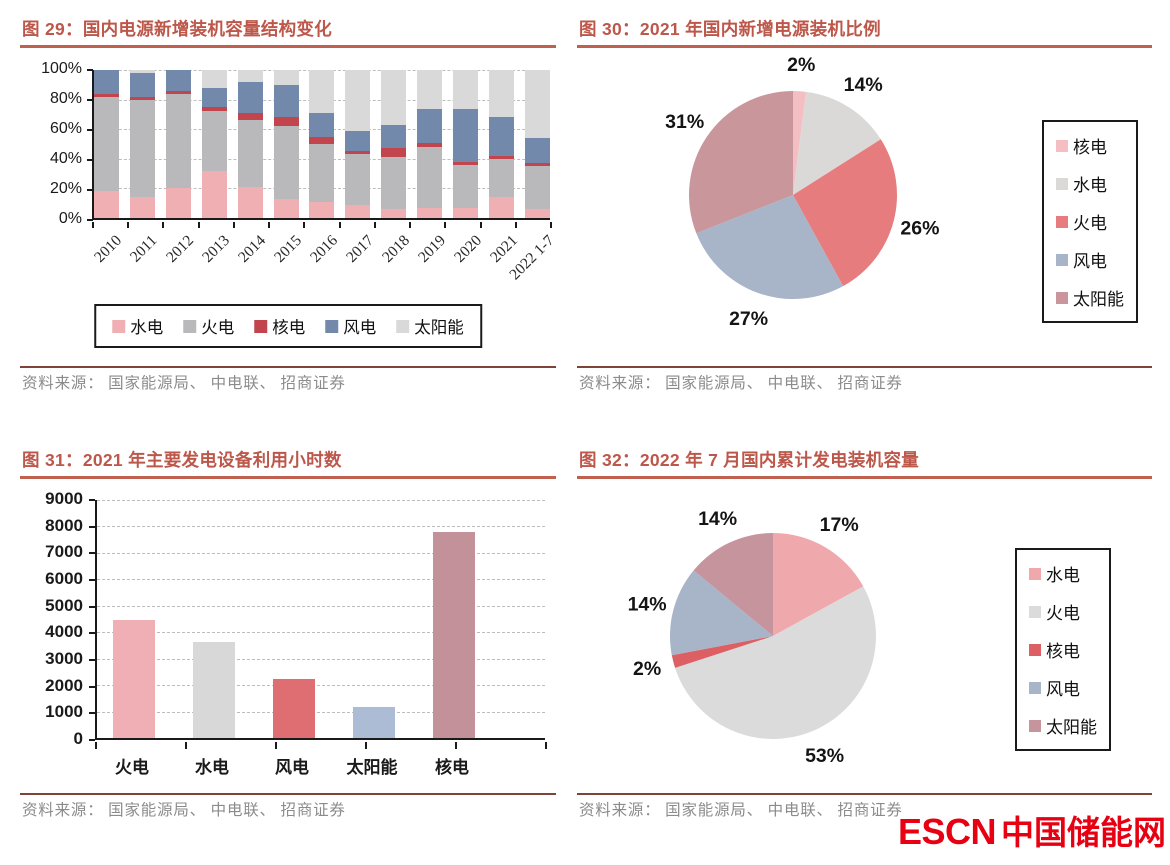 The width and height of the screenshot is (1170, 865). What do you see at coordinates (142, 144) in the screenshot?
I see `stacked-bar-2011` at bounding box center [142, 144].